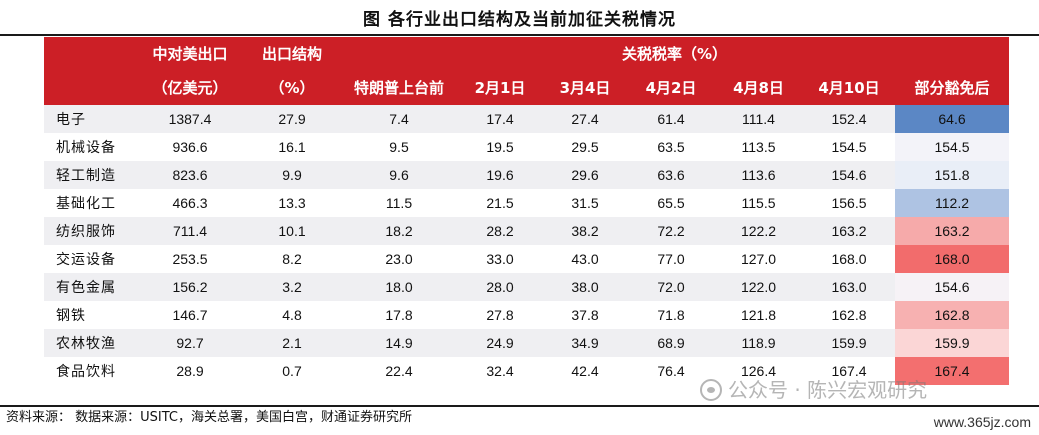  I want to click on industry-name: 食品饮料, so click(90, 371).